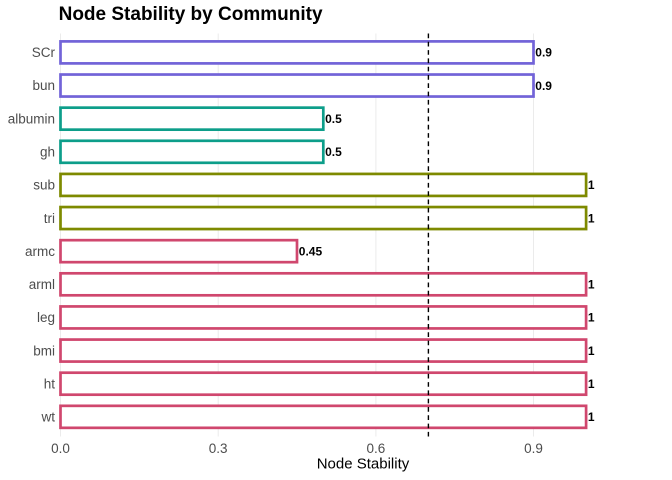 Image resolution: width=672 pixels, height=480 pixels. What do you see at coordinates (48, 417) in the screenshot?
I see `svg-text: wt` at bounding box center [48, 417].